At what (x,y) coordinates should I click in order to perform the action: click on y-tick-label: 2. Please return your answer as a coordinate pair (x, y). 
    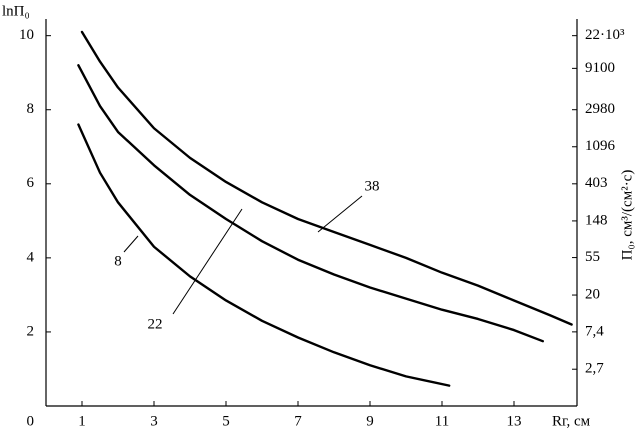
    Looking at the image, I should click on (31, 331).